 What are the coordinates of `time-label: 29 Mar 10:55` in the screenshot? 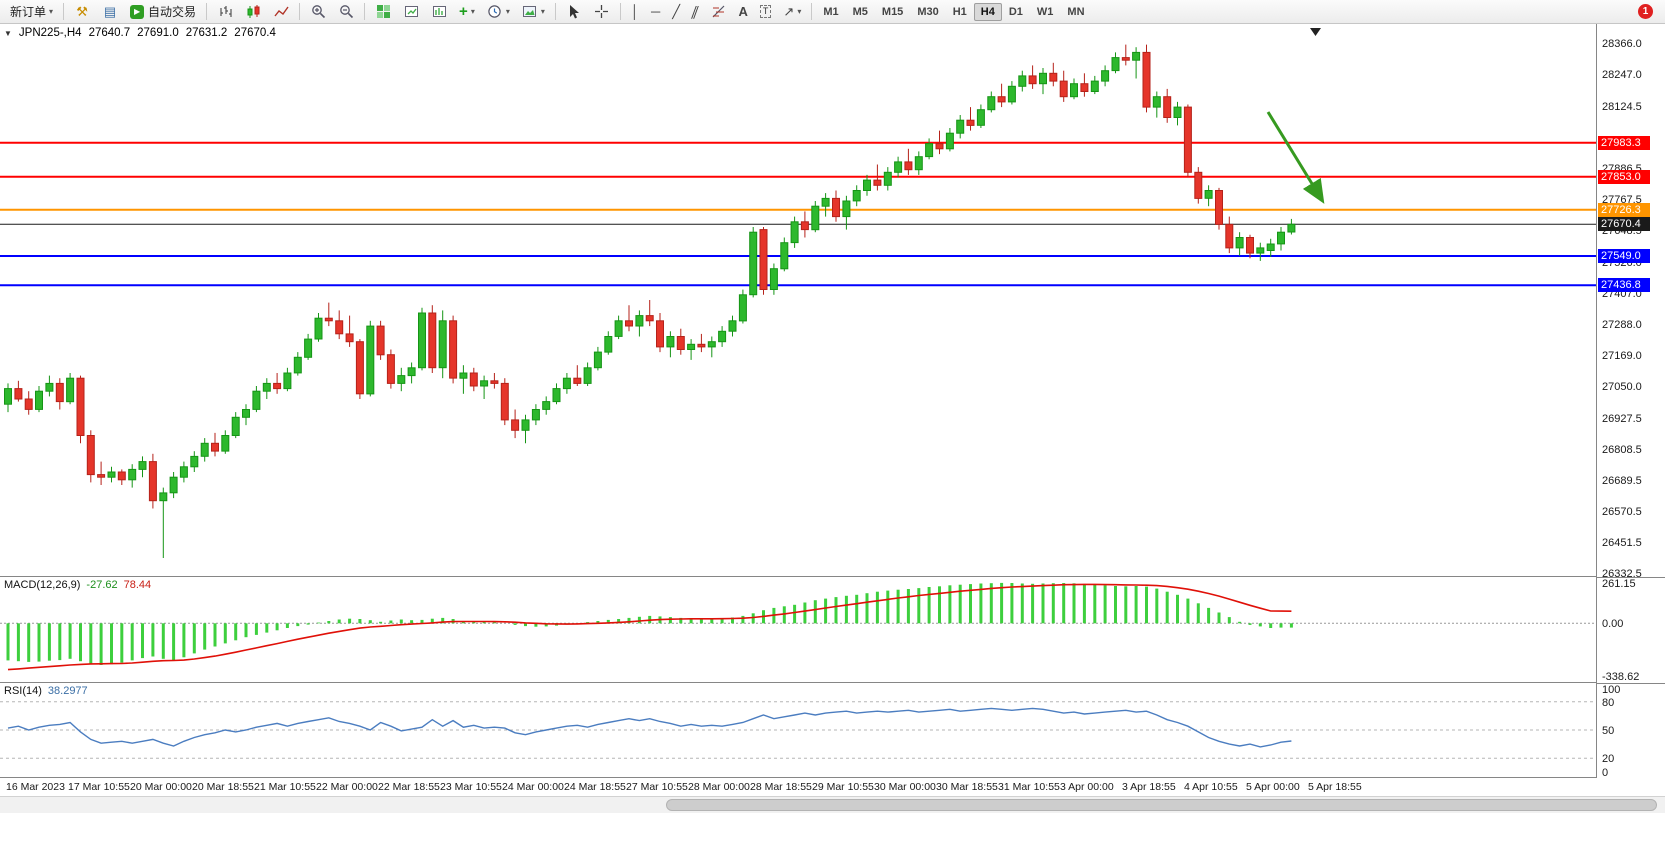 It's located at (843, 787).